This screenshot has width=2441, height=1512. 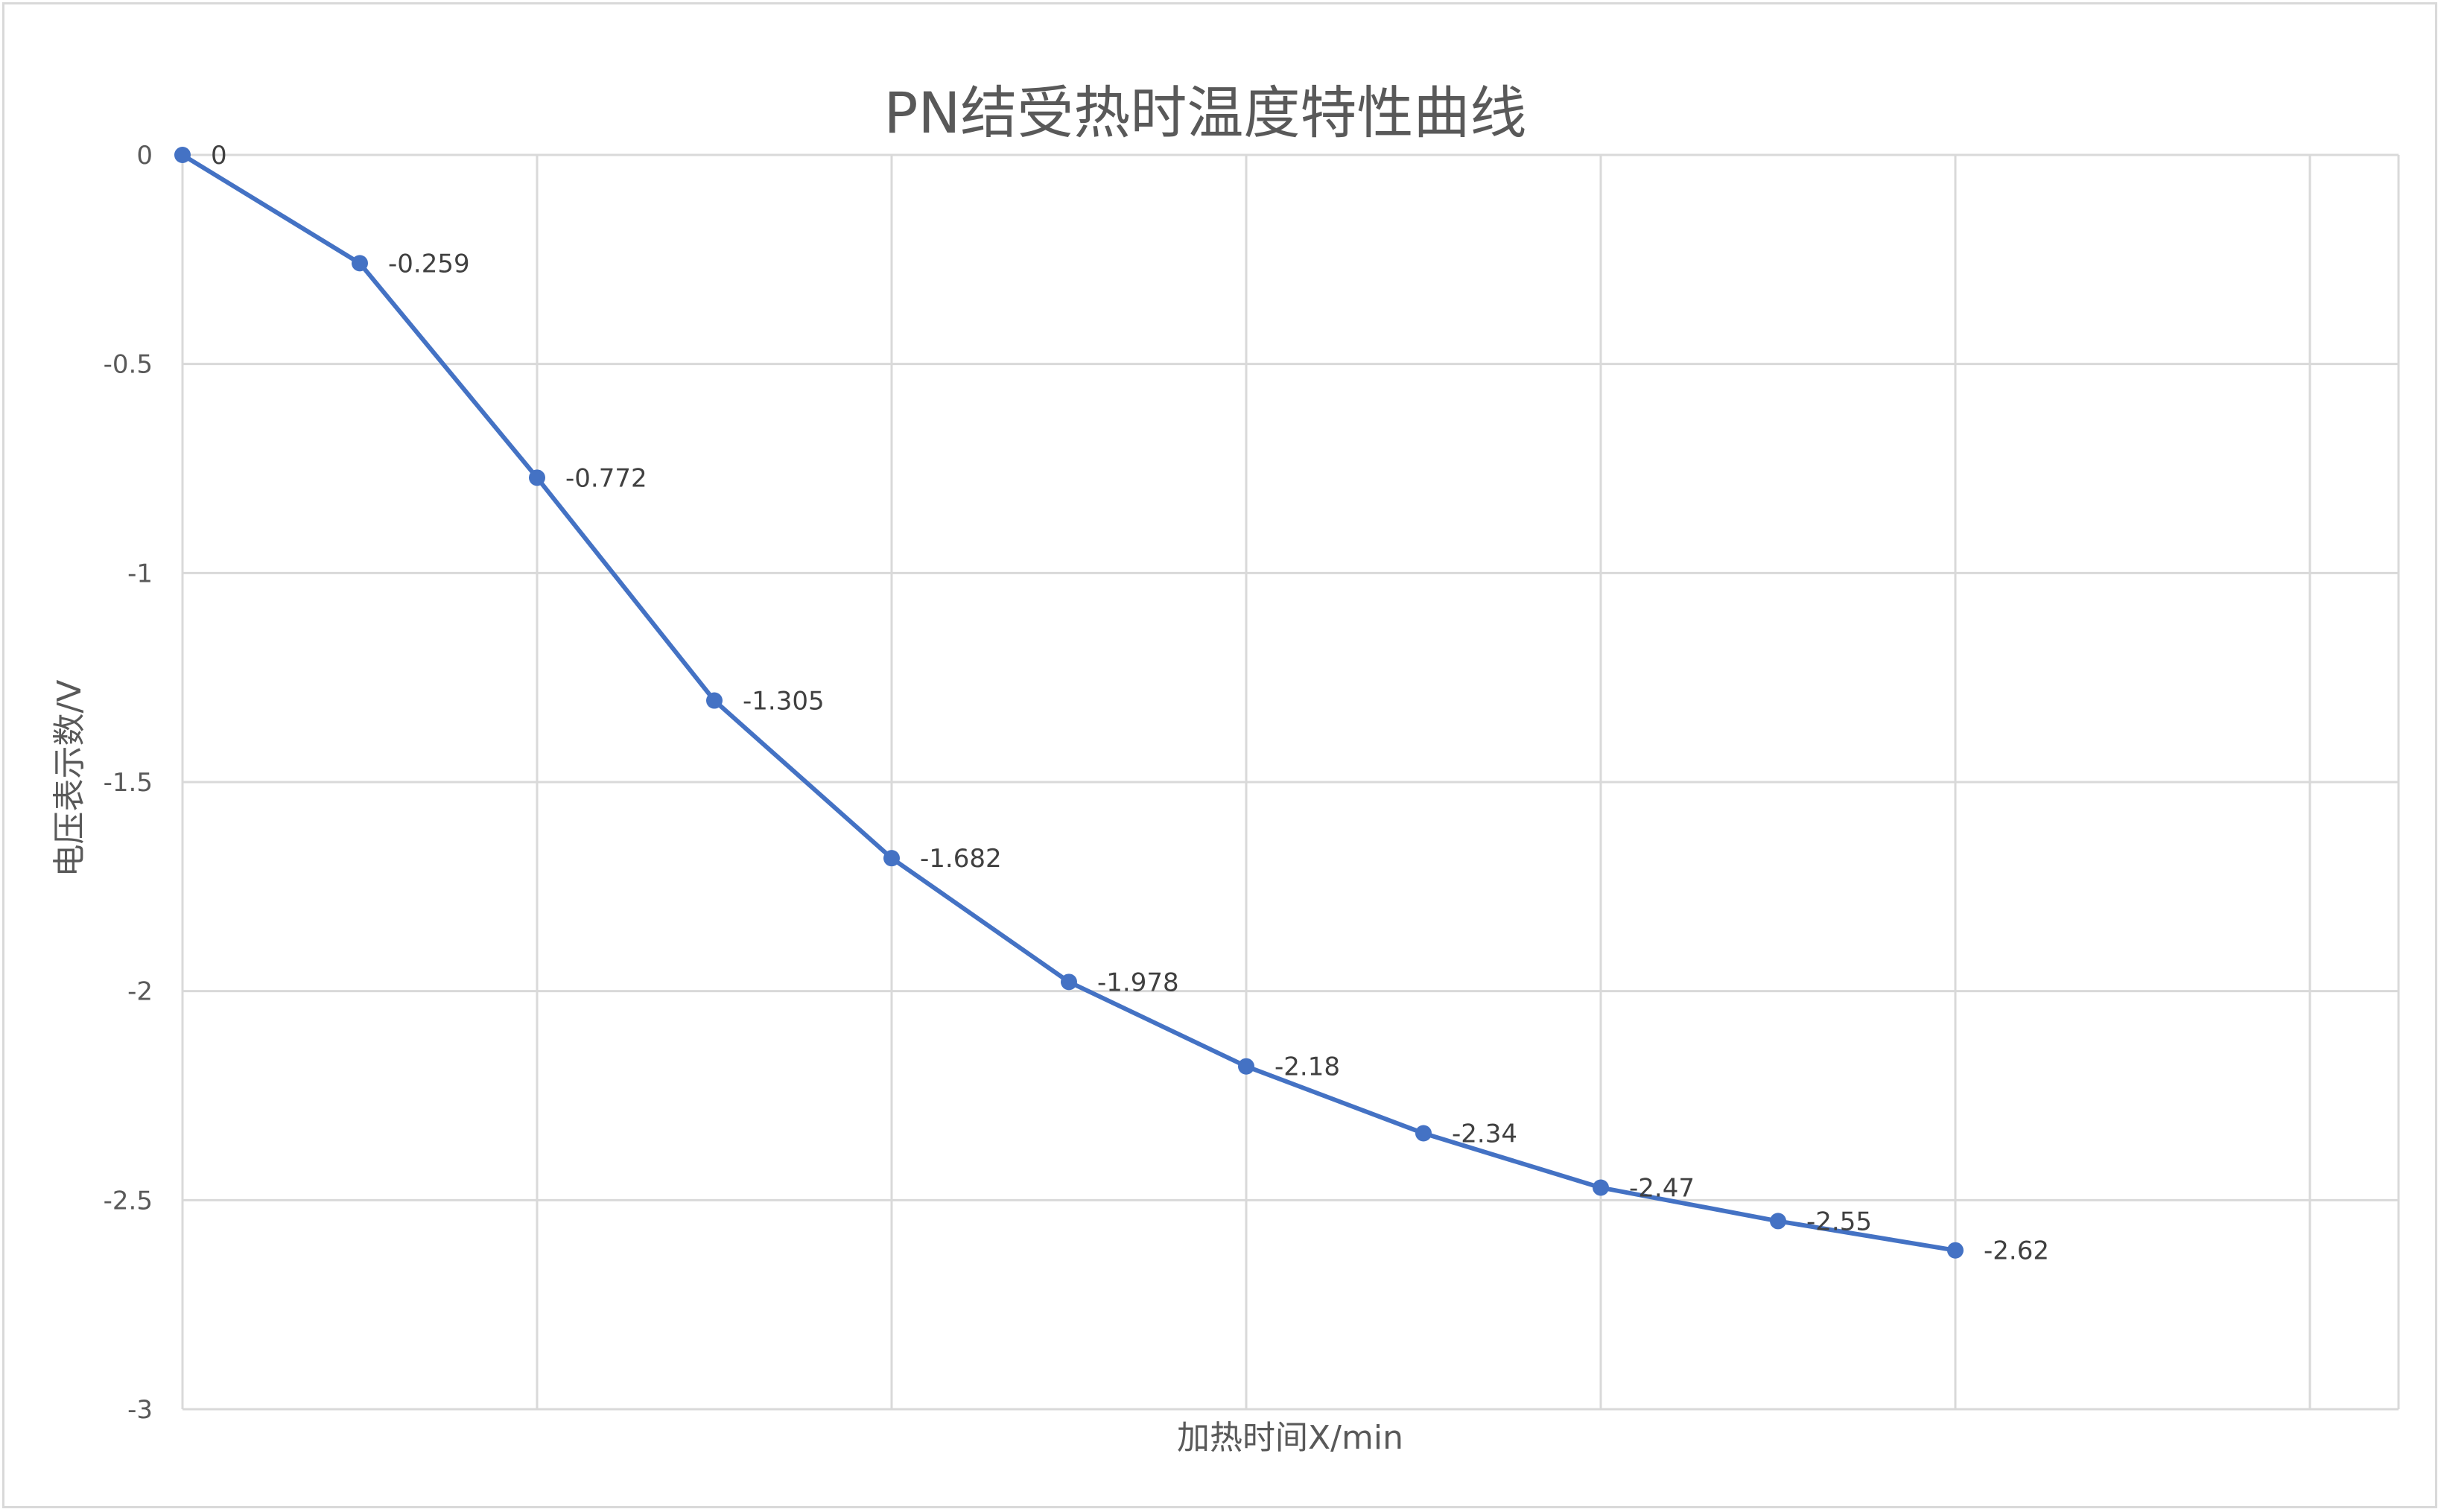 What do you see at coordinates (961, 859) in the screenshot?
I see `data-label: -1.682` at bounding box center [961, 859].